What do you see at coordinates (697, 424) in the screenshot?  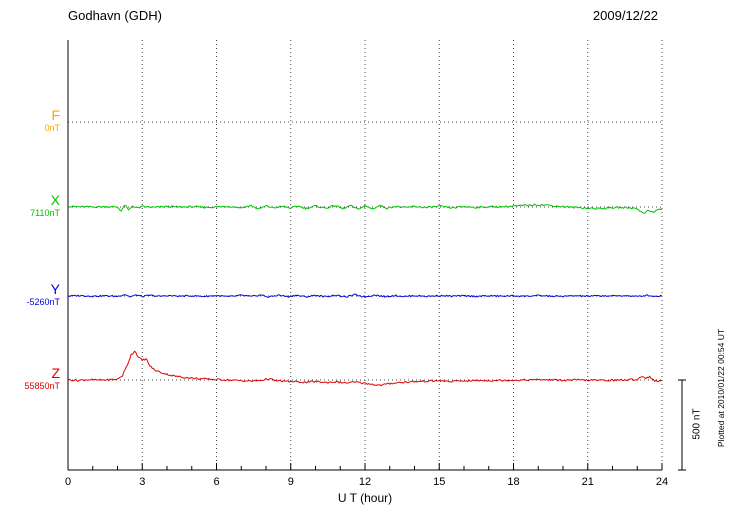 I see `scale-bar-label: 500 nT` at bounding box center [697, 424].